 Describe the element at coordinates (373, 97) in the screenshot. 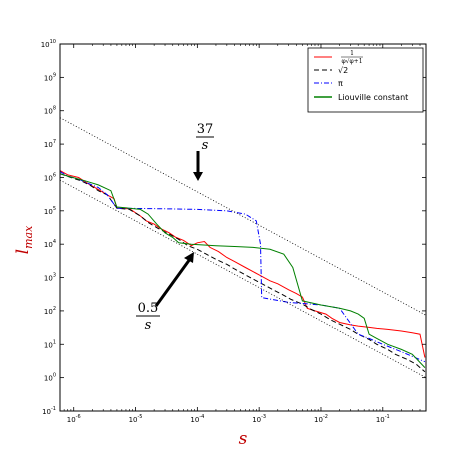

I see `legend-label-3: Liouville constant` at that location.